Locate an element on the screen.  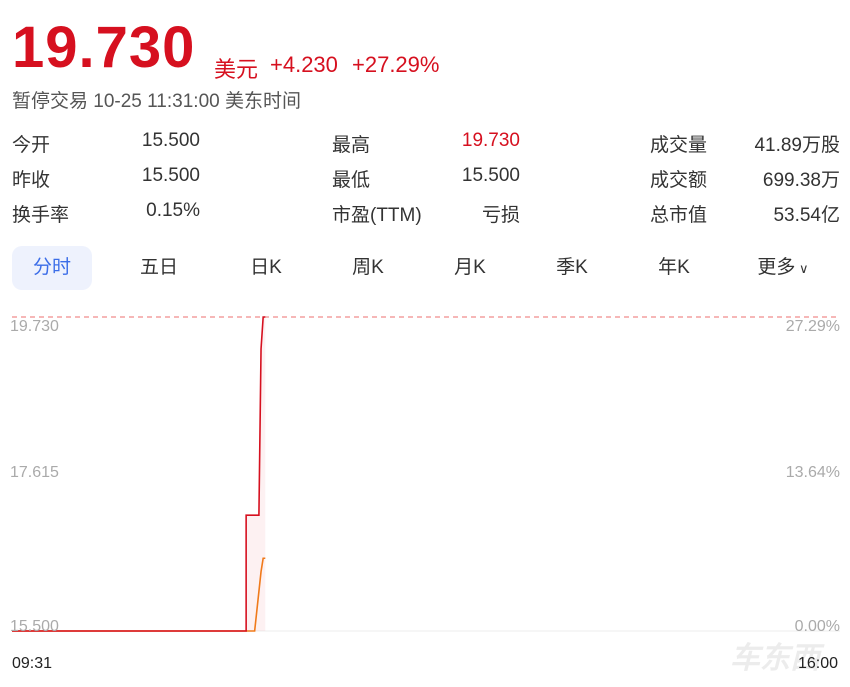
stat-value: 699.38万 is located at coordinates (801, 180).